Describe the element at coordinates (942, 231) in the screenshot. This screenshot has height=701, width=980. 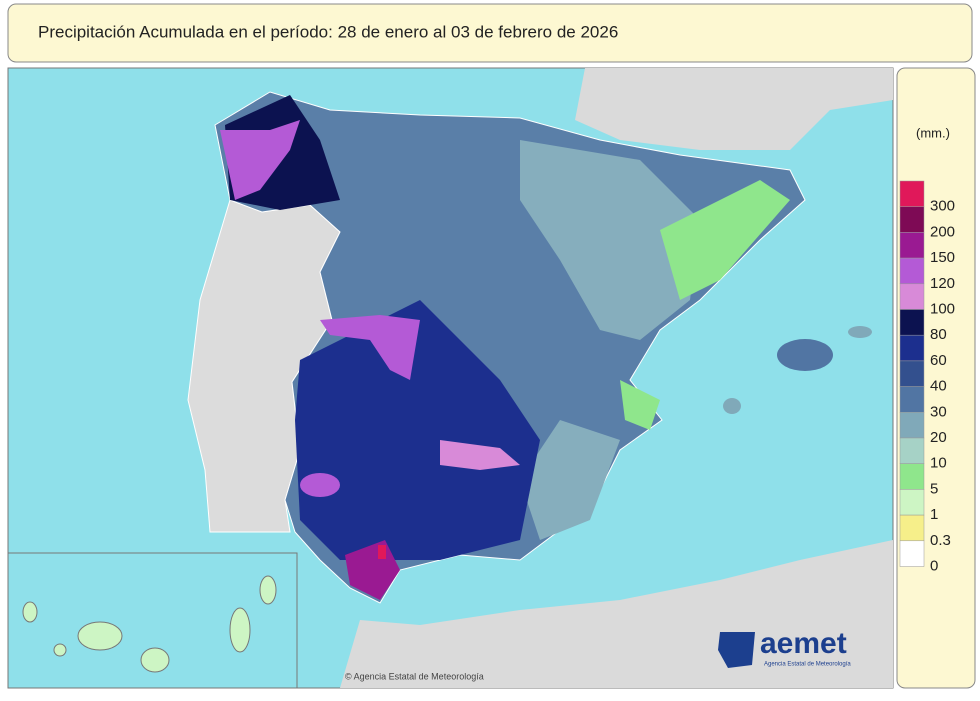
I see `legend-label: 200` at that location.